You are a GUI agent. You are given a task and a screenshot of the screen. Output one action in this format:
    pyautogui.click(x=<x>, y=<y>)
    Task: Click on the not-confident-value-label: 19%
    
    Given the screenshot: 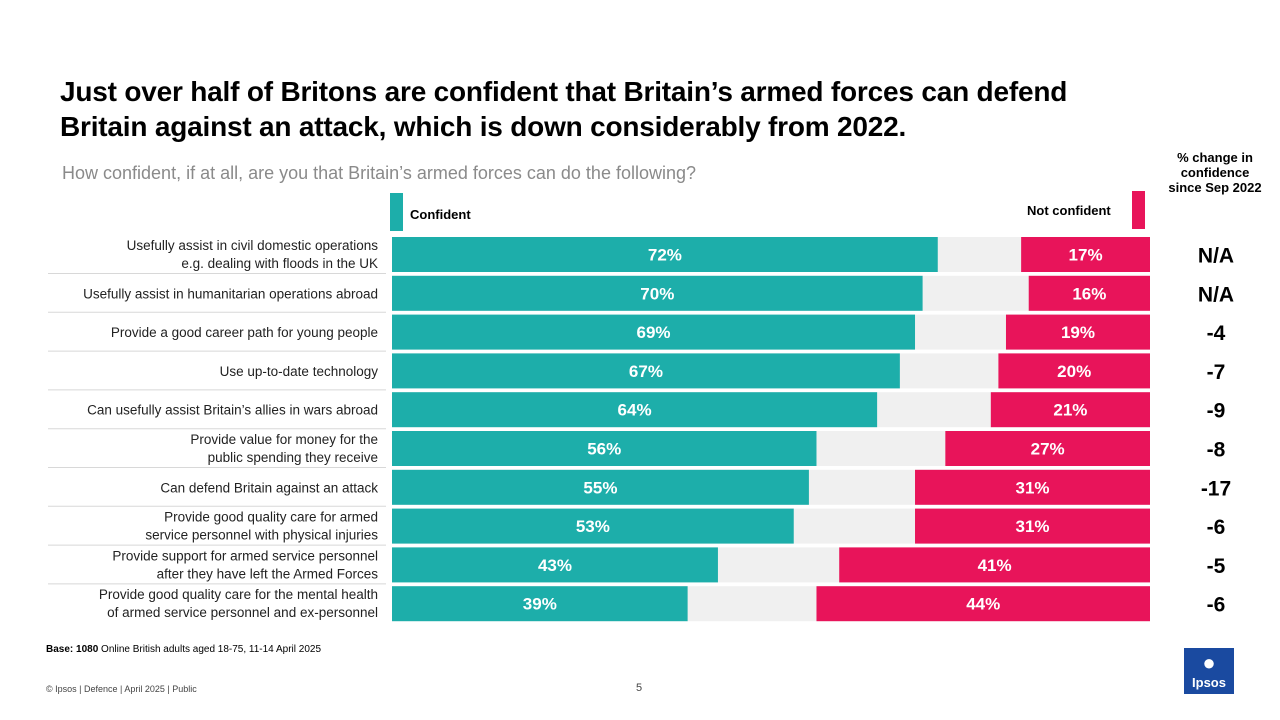 What is the action you would take?
    pyautogui.click(x=1078, y=332)
    